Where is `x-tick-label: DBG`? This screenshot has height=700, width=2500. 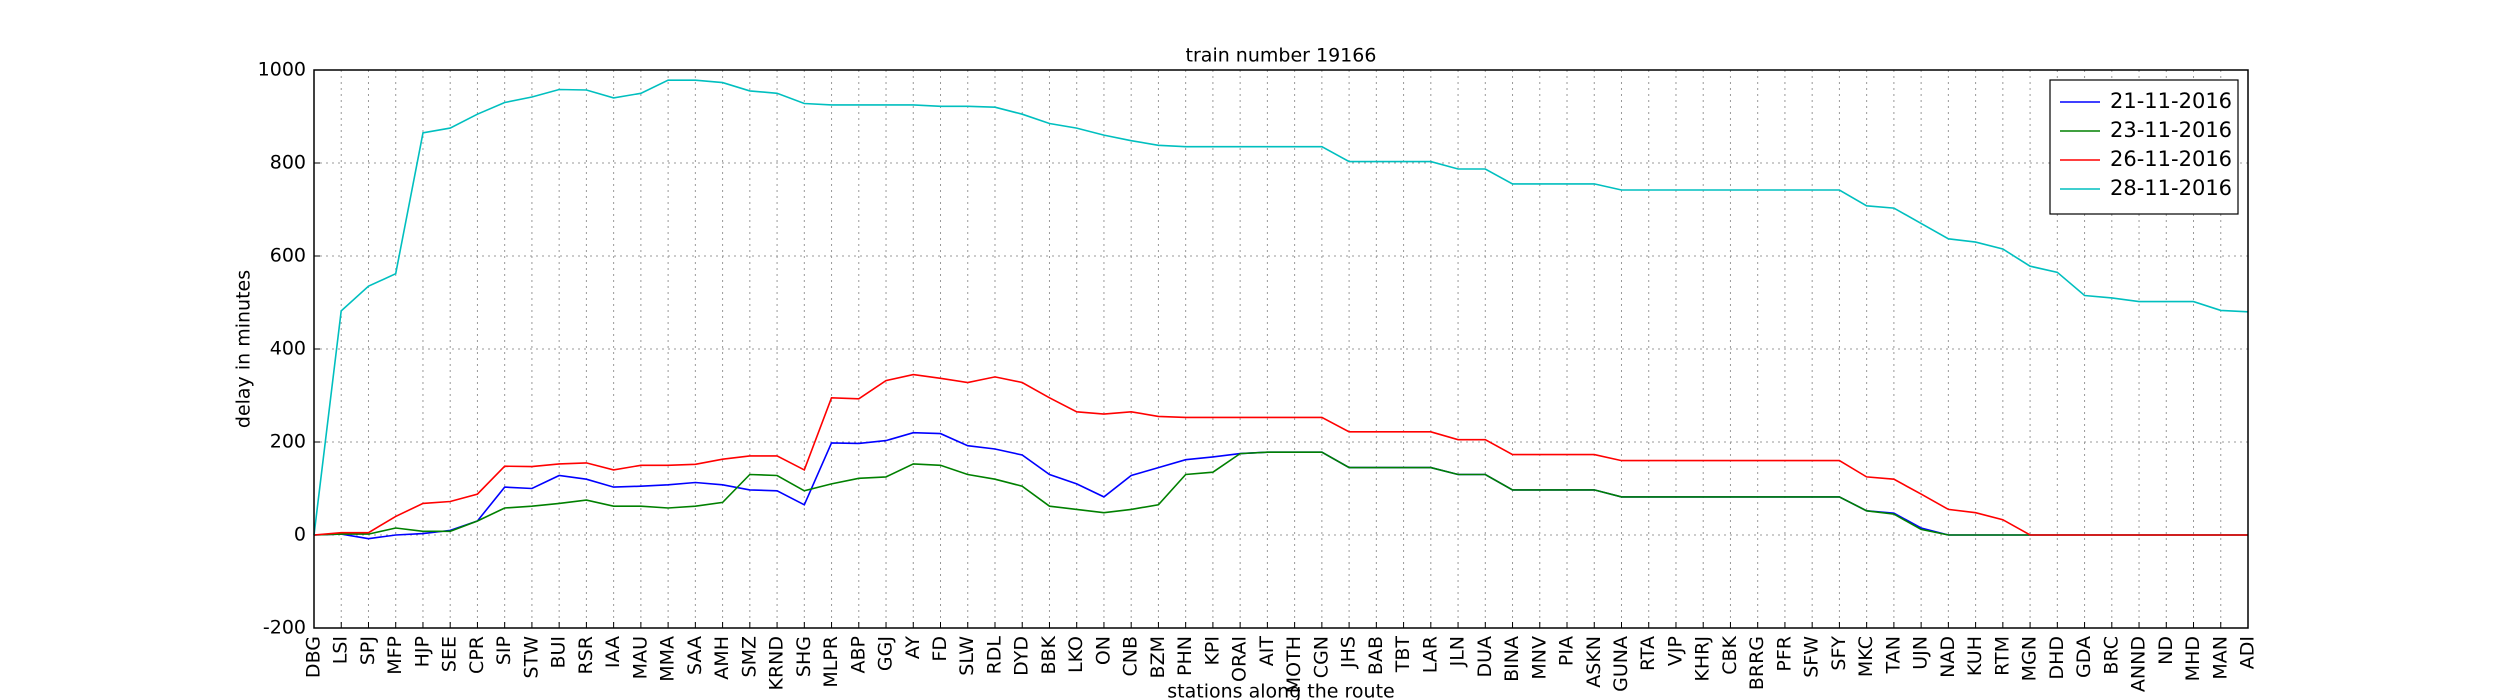
x-tick-label: DBG is located at coordinates (314, 657).